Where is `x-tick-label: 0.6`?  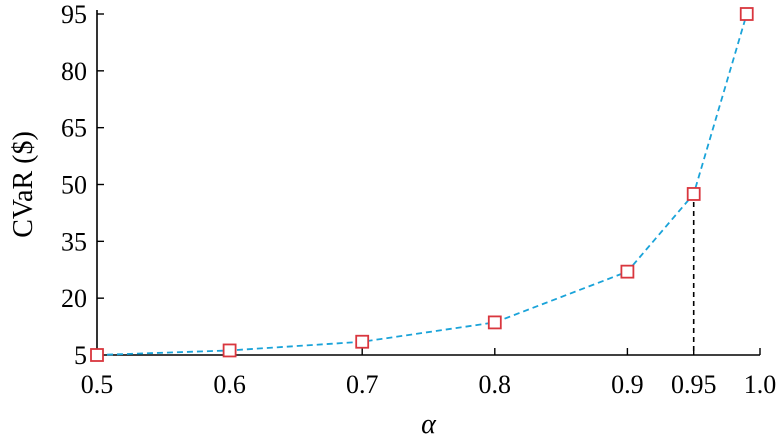 x-tick-label: 0.6 is located at coordinates (229, 384).